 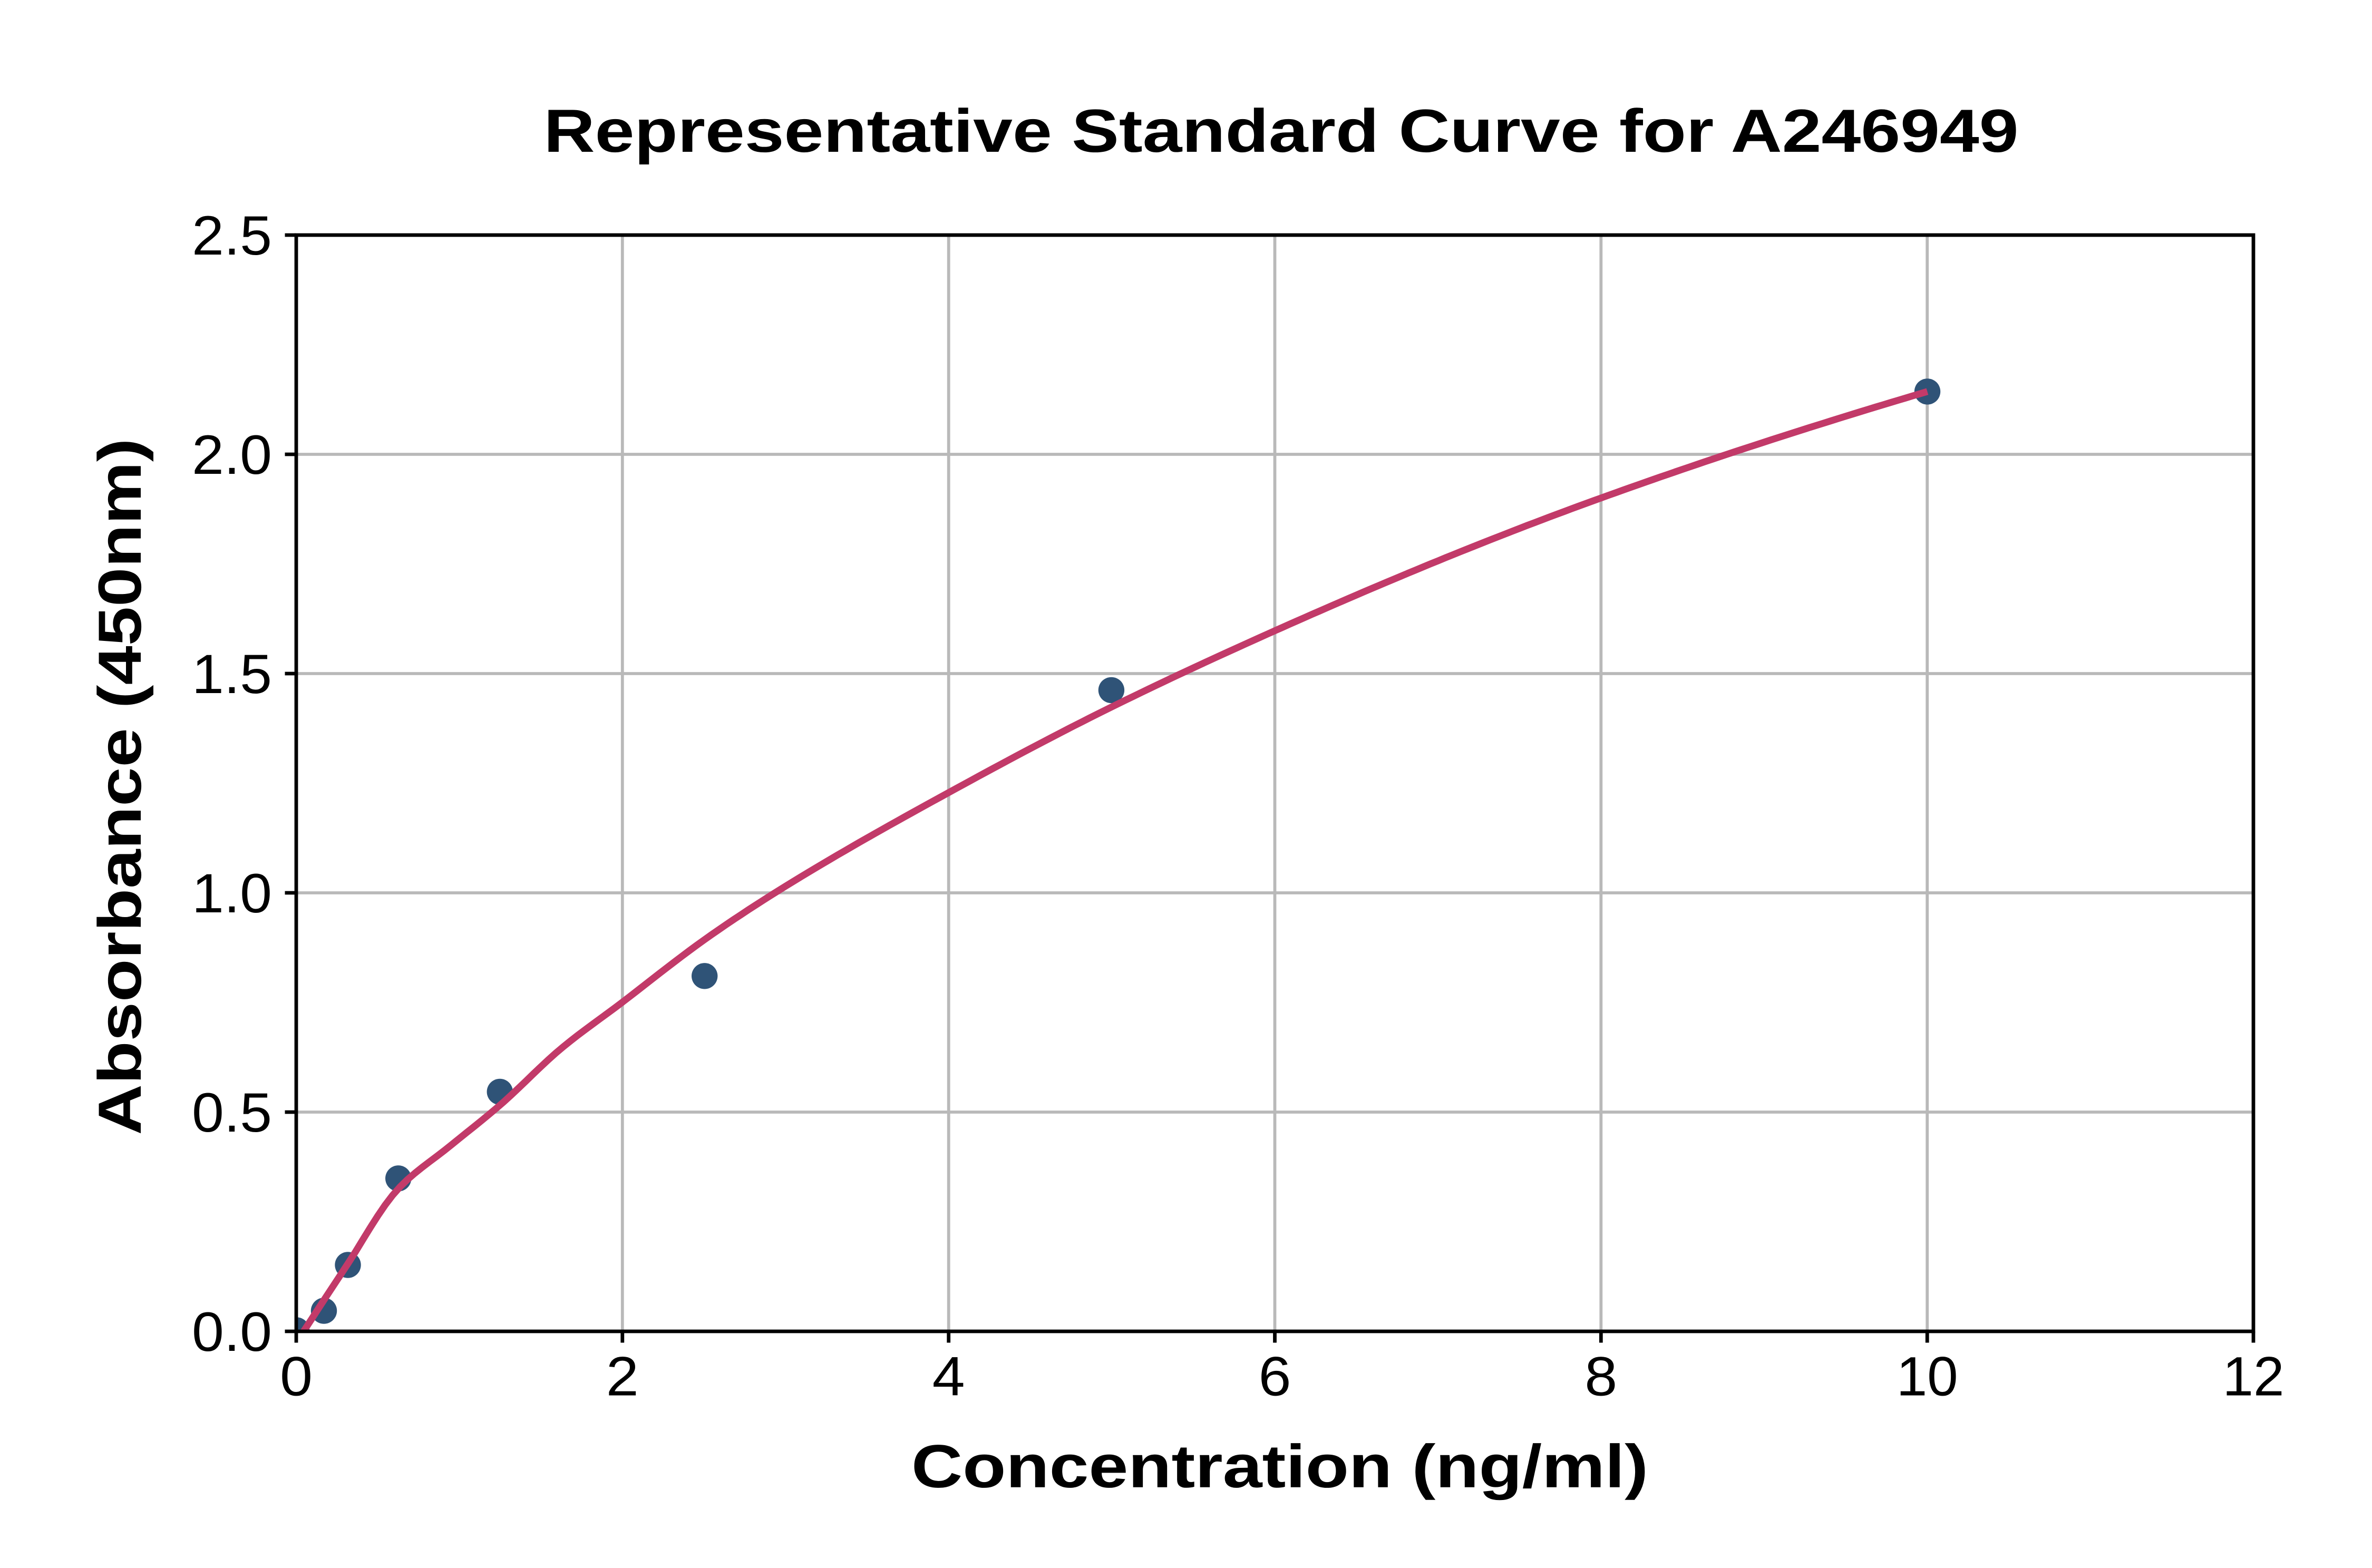 I want to click on svg-text: 6, so click(x=1275, y=1377).